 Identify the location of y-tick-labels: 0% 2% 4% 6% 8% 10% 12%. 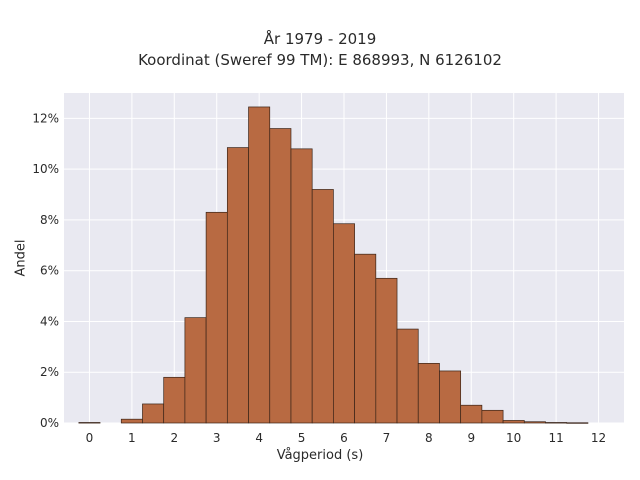
(45, 270).